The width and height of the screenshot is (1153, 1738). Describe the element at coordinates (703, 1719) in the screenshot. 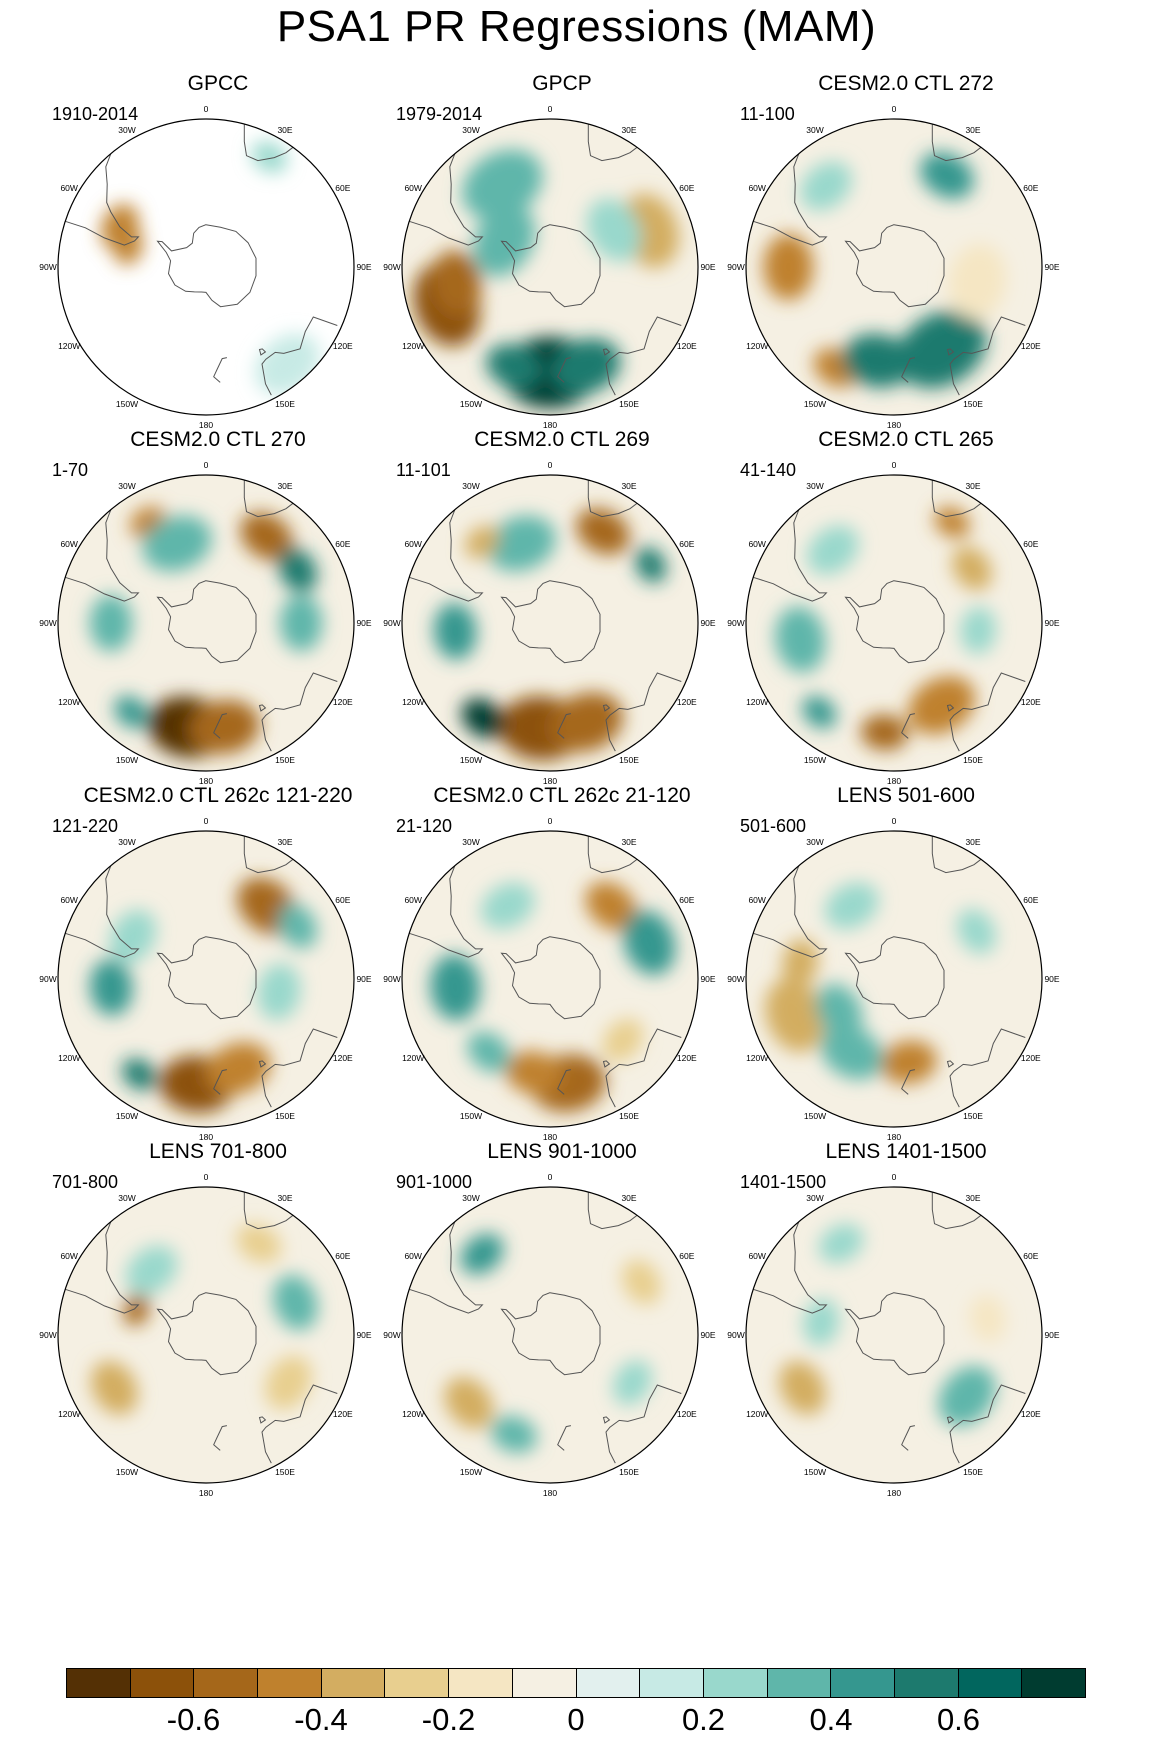

I see `colorbar-tick-label: 0.2` at that location.